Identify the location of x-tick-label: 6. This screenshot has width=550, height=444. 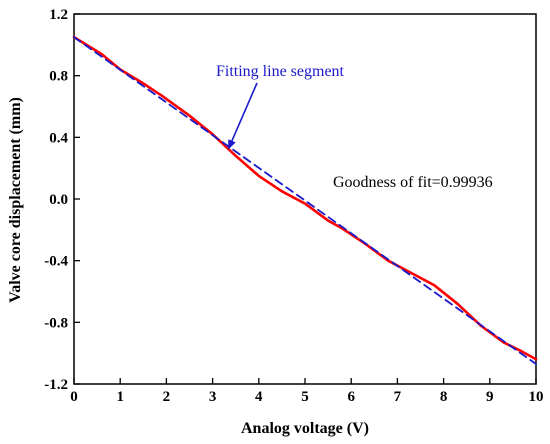
(351, 397).